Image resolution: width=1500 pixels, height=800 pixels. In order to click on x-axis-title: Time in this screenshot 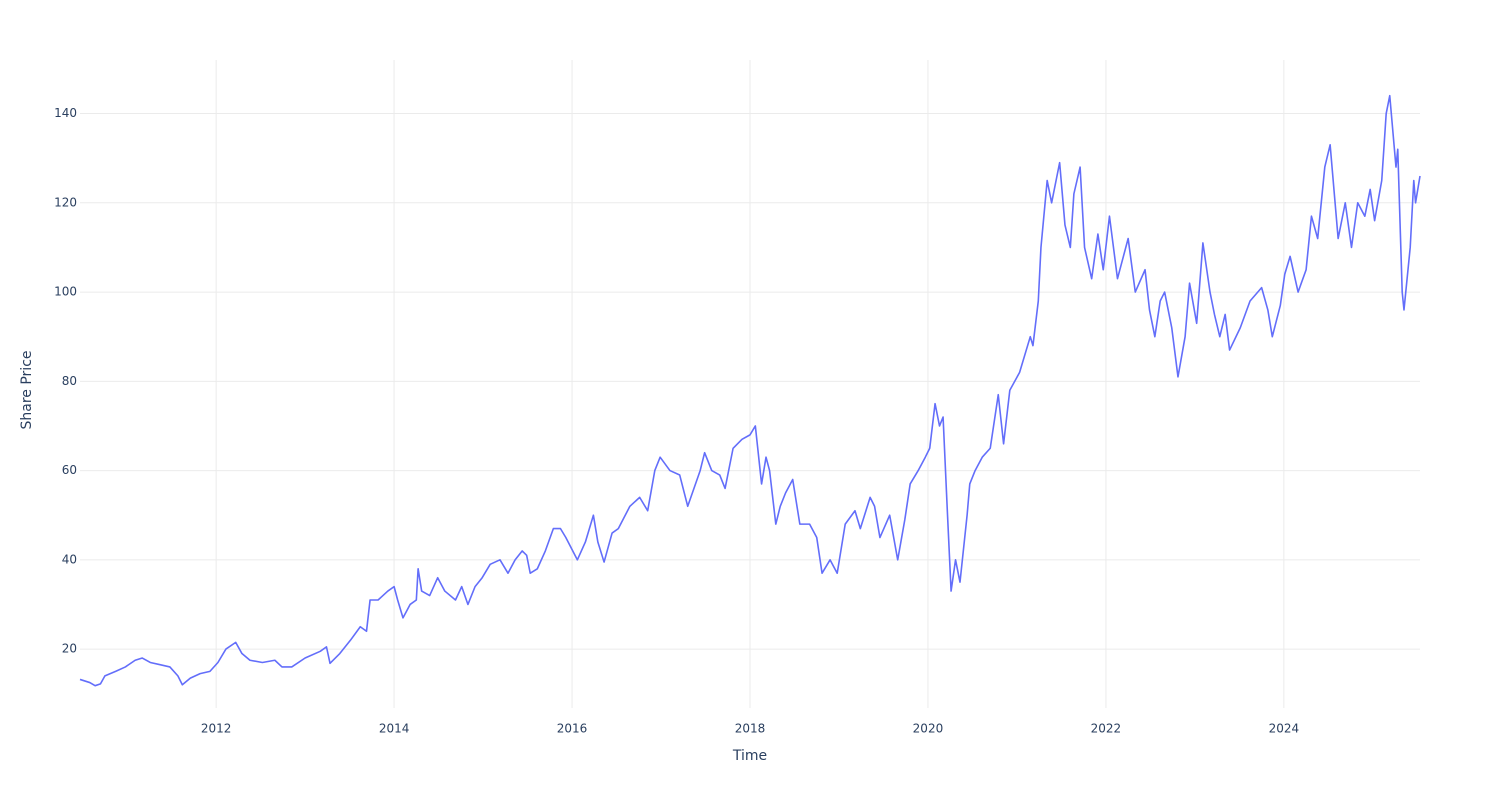, I will do `click(749, 756)`.